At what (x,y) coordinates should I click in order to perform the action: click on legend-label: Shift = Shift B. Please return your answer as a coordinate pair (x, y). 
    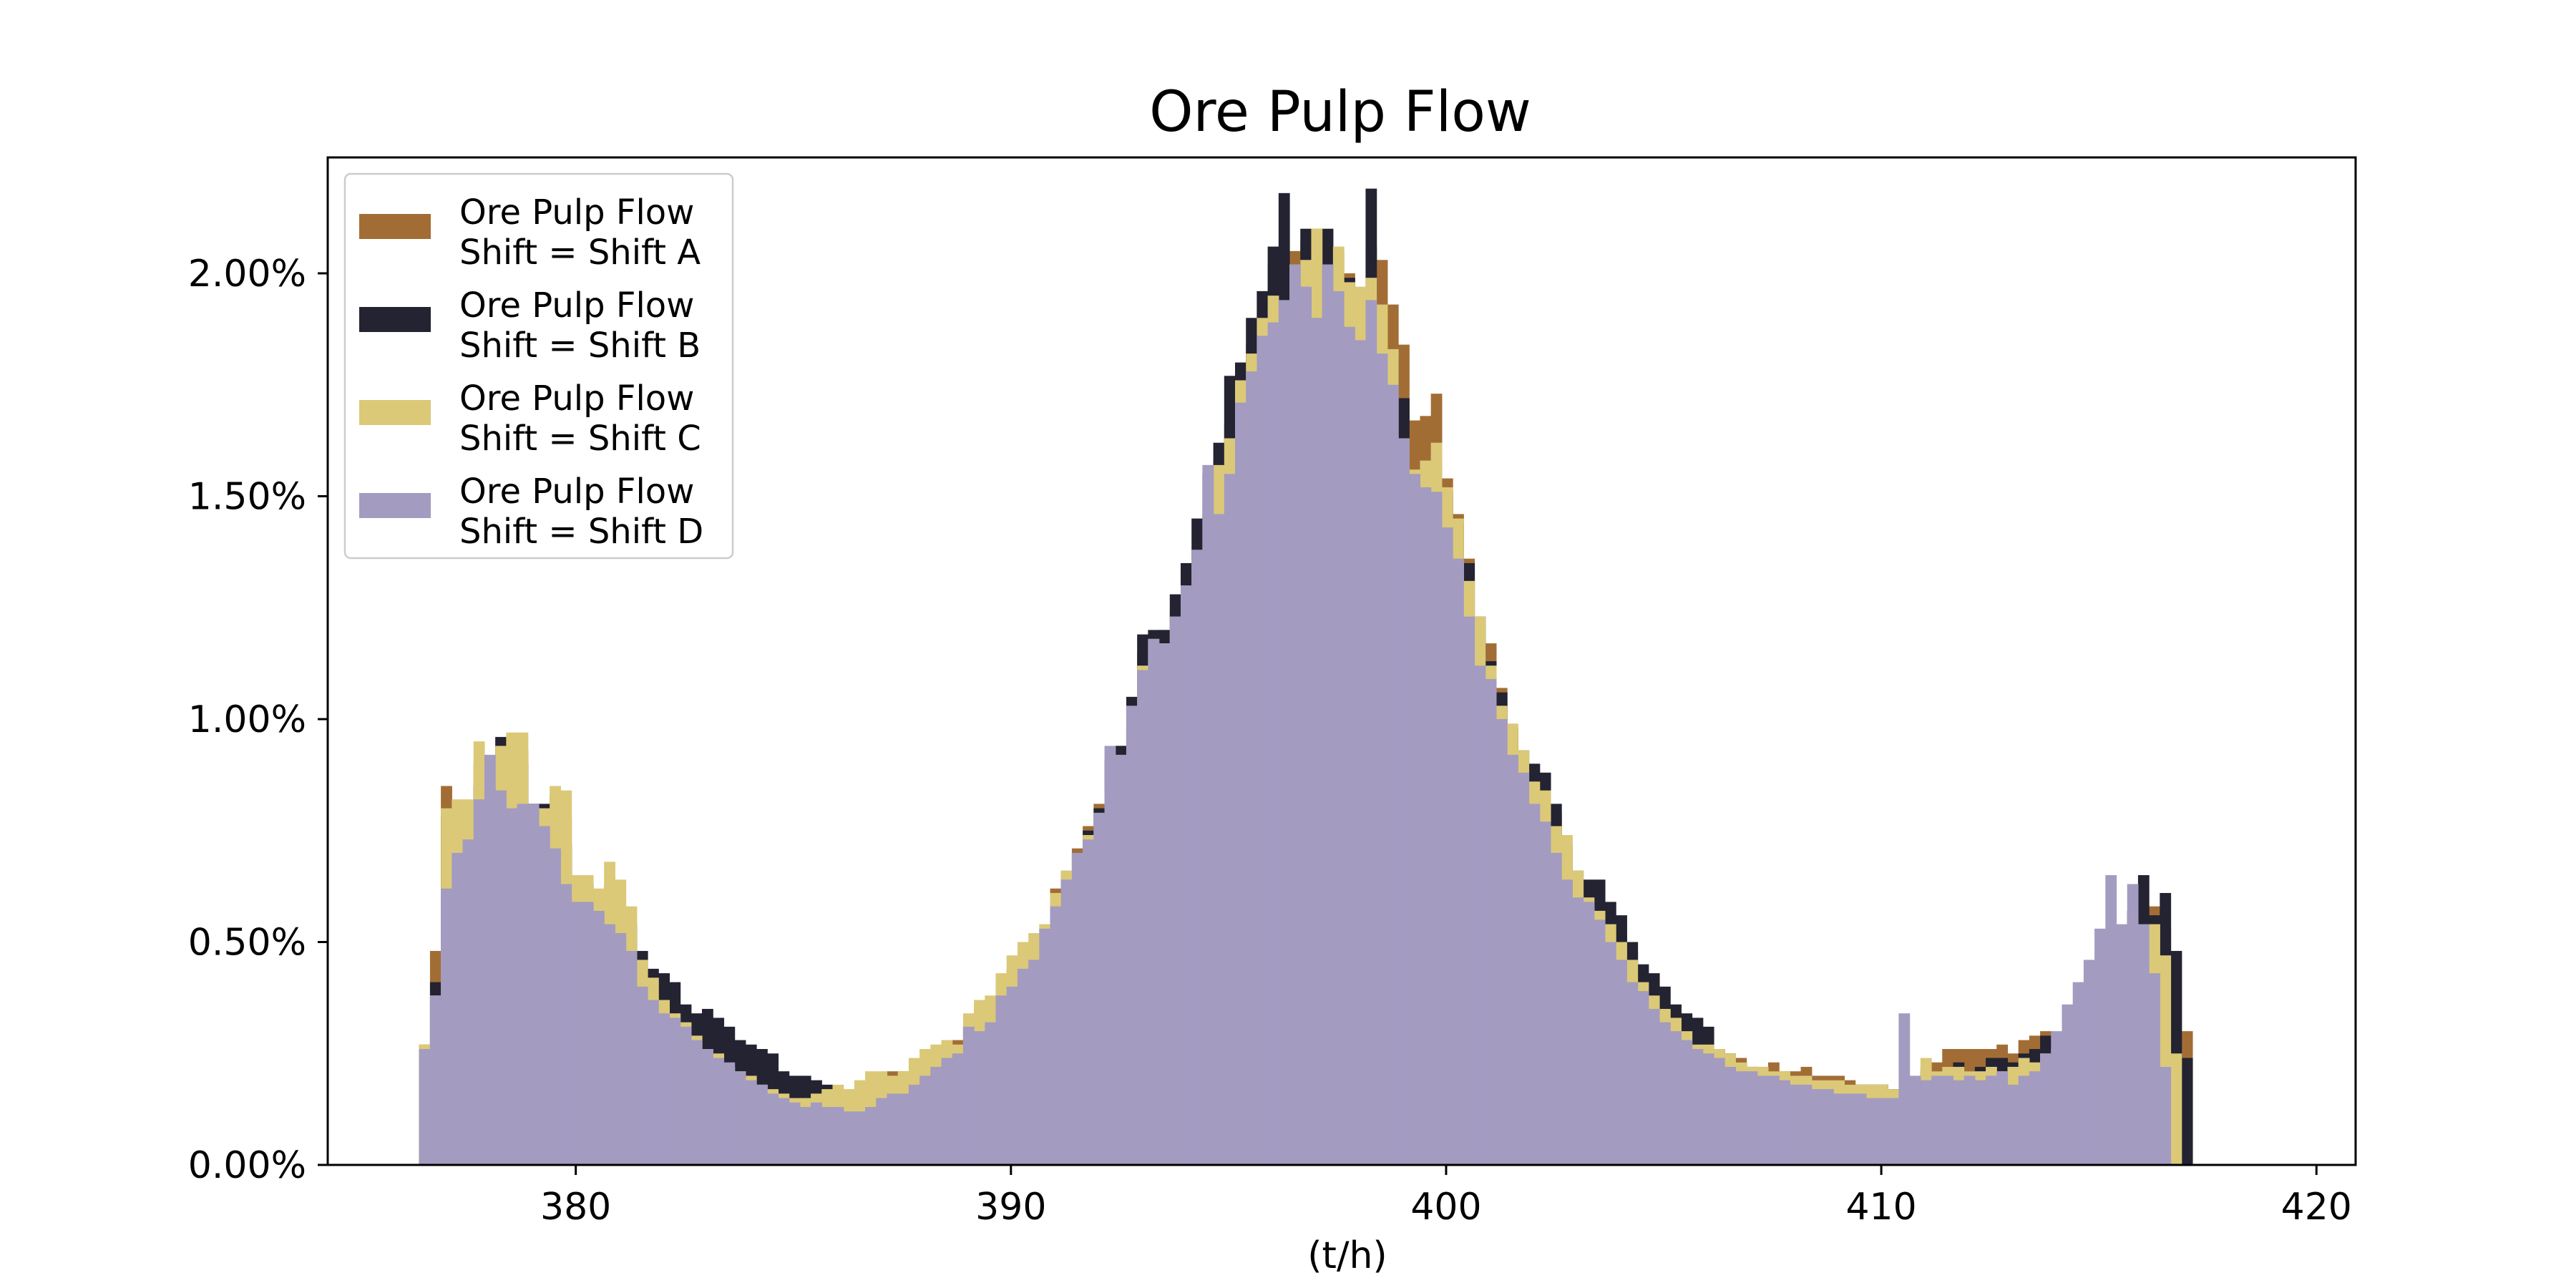
    Looking at the image, I should click on (580, 346).